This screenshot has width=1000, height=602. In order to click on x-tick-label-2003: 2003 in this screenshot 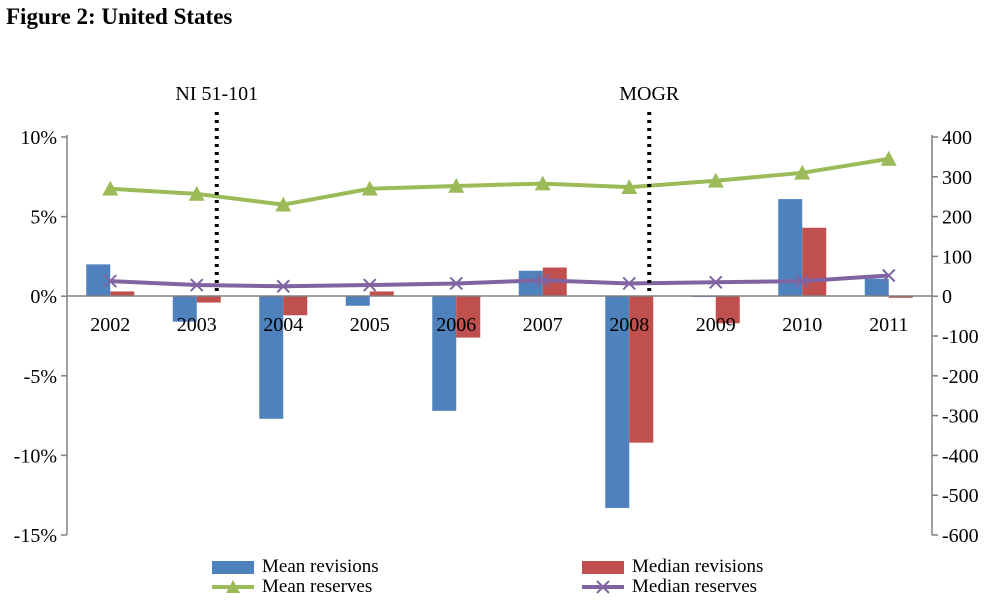, I will do `click(197, 325)`.